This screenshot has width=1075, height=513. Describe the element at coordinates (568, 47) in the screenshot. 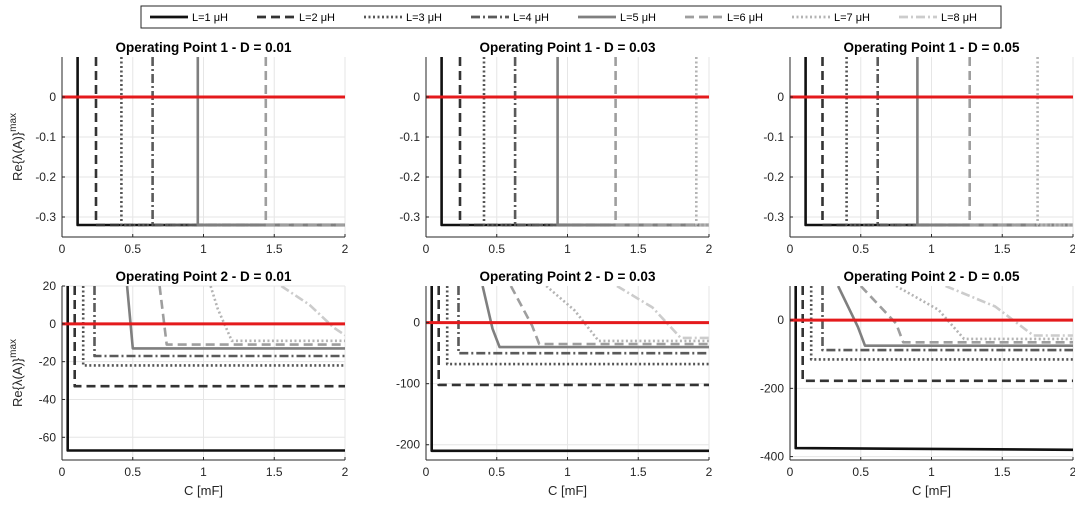

I see `subplot-title: Operating Point 1 - D = 0.03` at that location.